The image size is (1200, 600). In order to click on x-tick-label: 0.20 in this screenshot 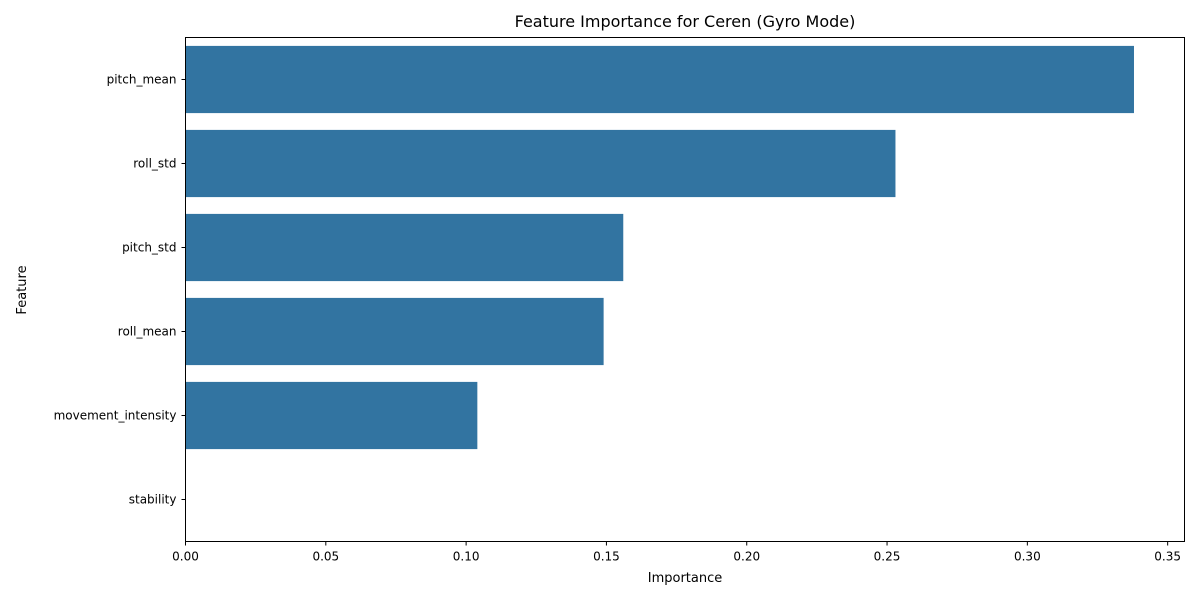, I will do `click(746, 557)`.